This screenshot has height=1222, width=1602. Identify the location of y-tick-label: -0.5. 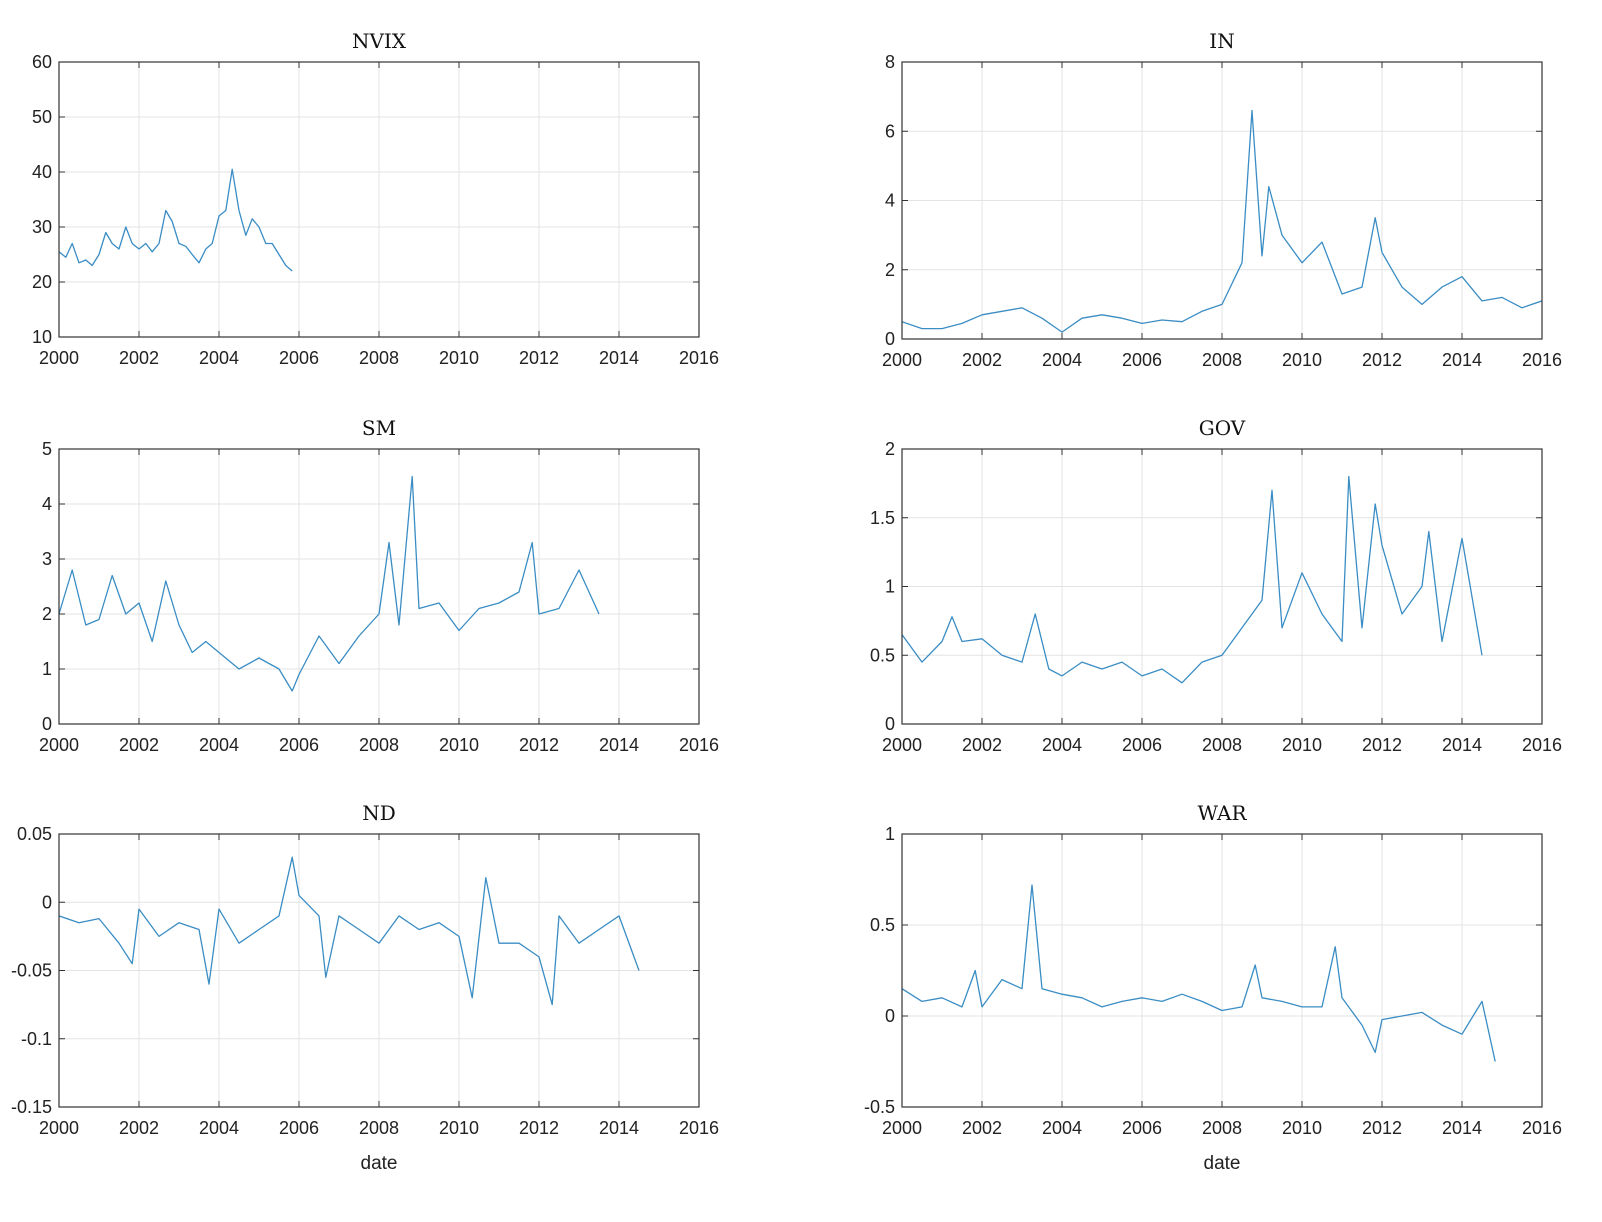
(879, 1107).